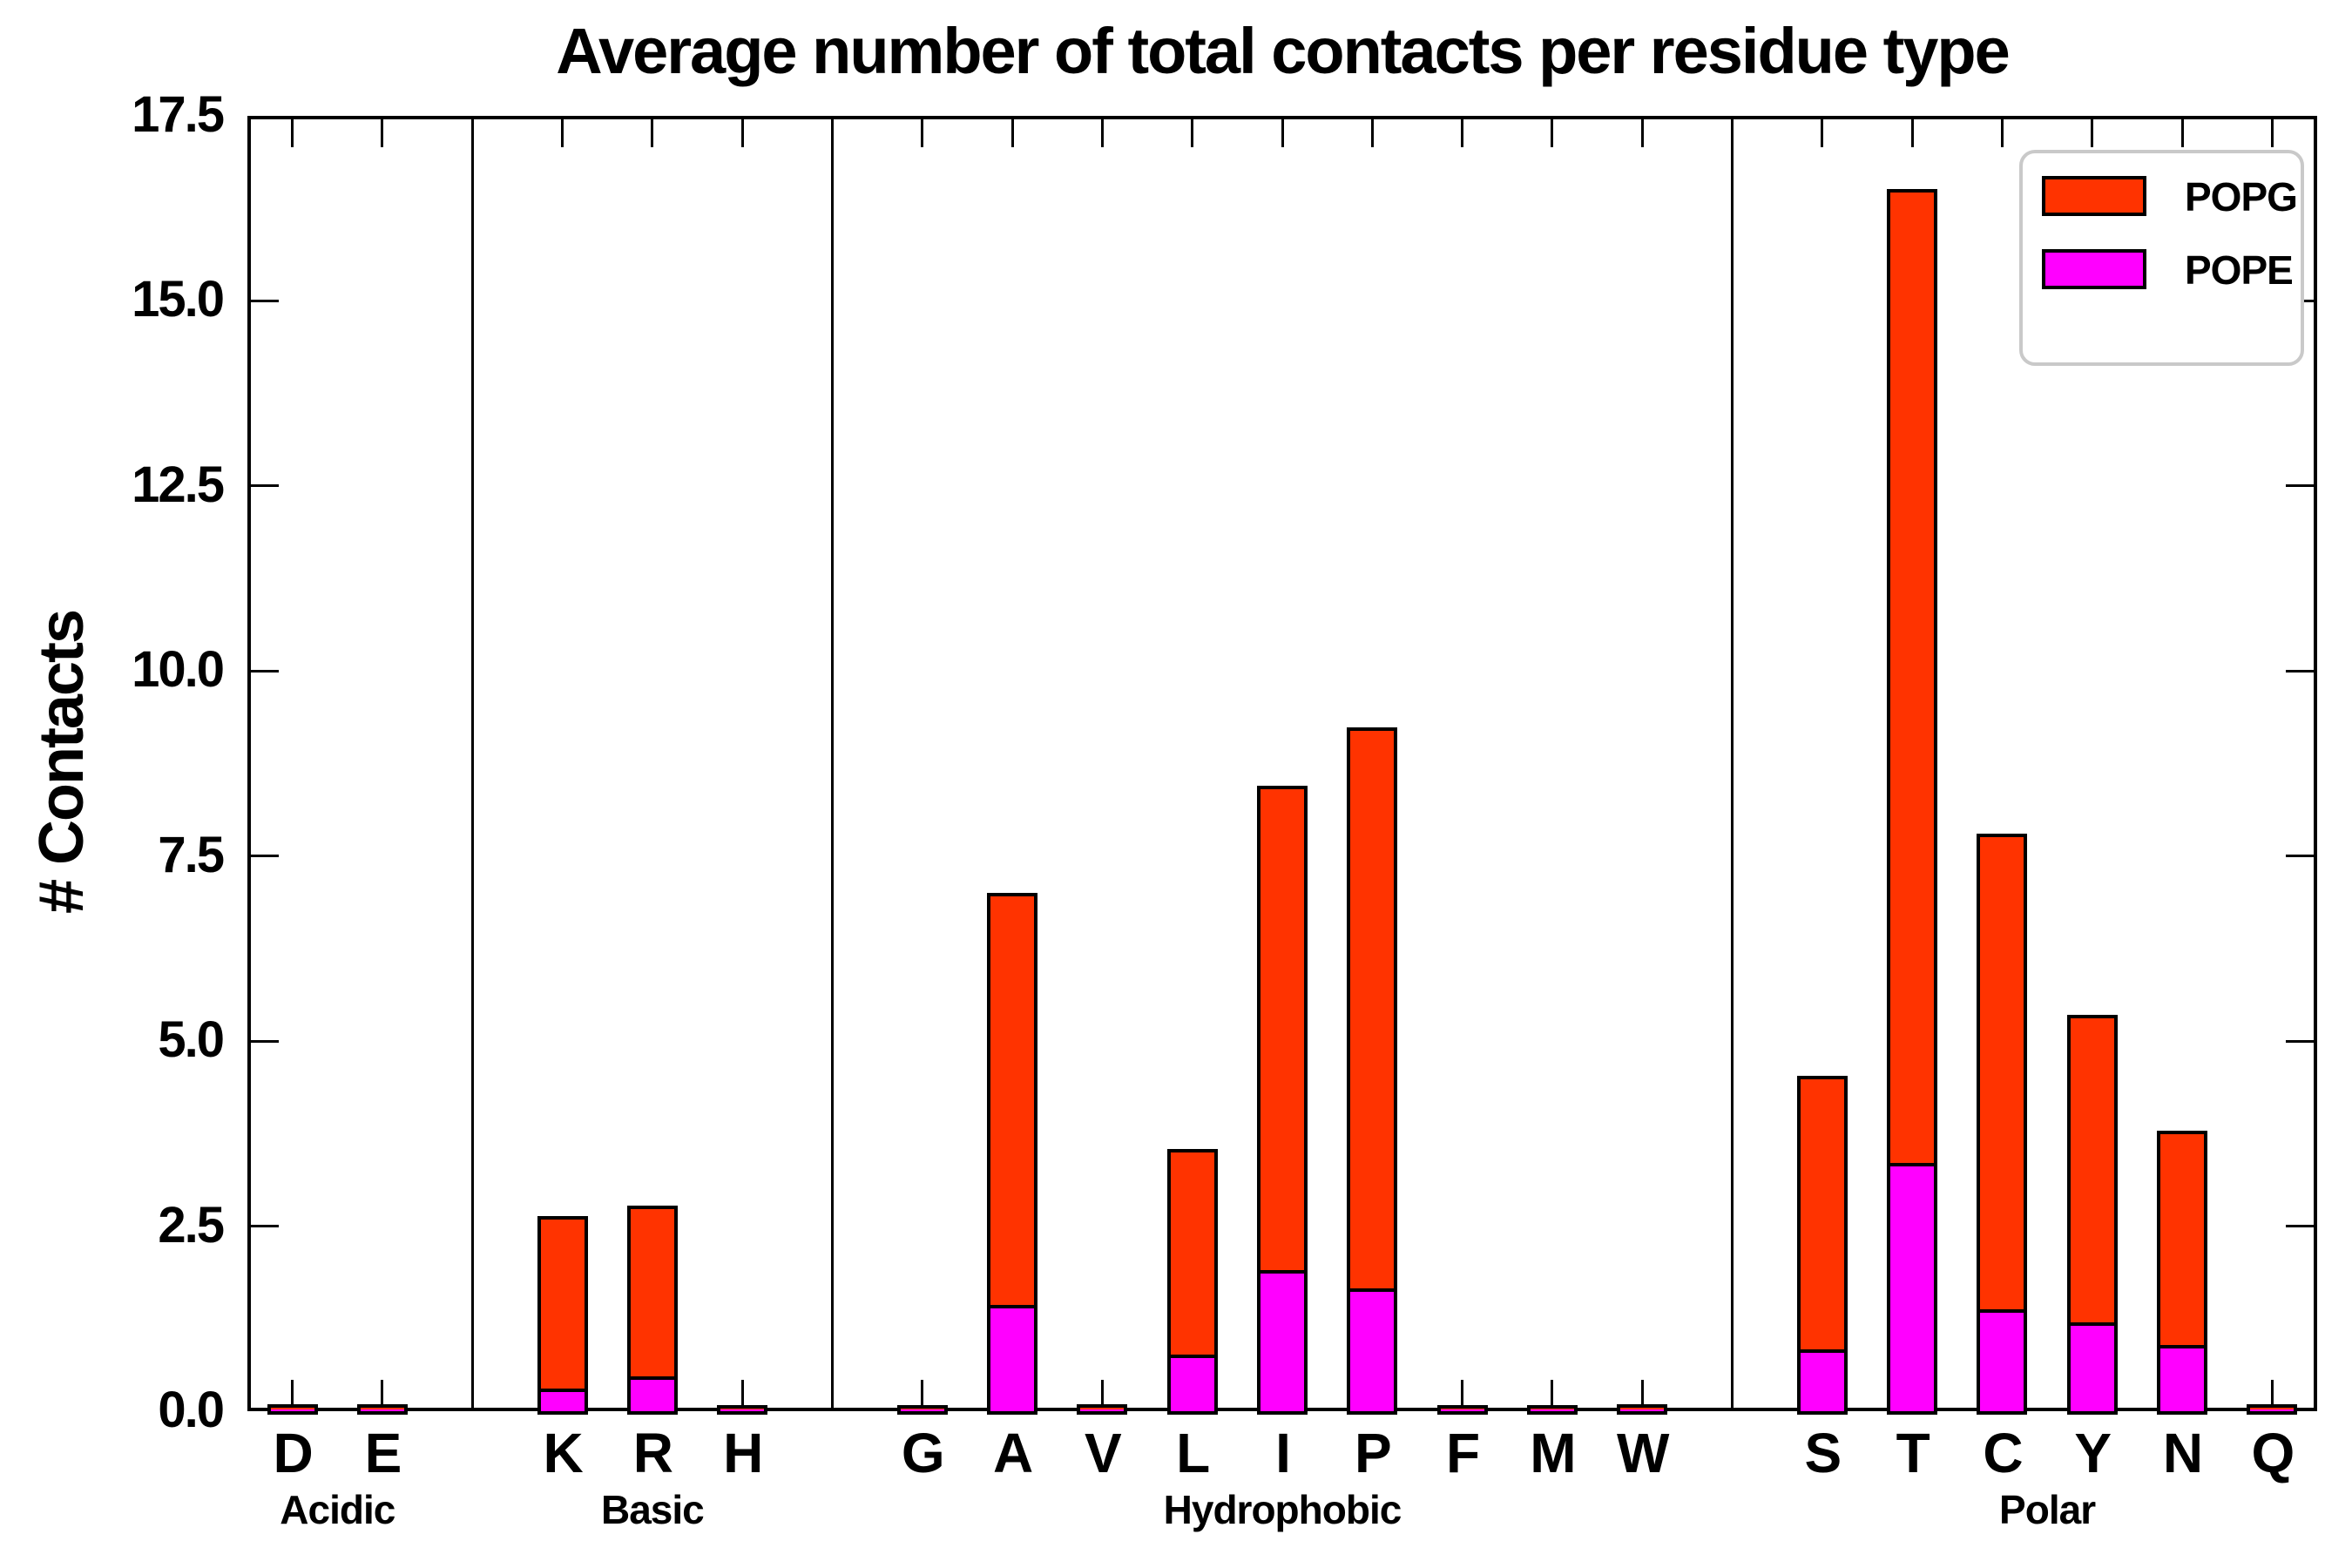  What do you see at coordinates (2182, 133) in the screenshot?
I see `x-tick-top-N` at bounding box center [2182, 133].